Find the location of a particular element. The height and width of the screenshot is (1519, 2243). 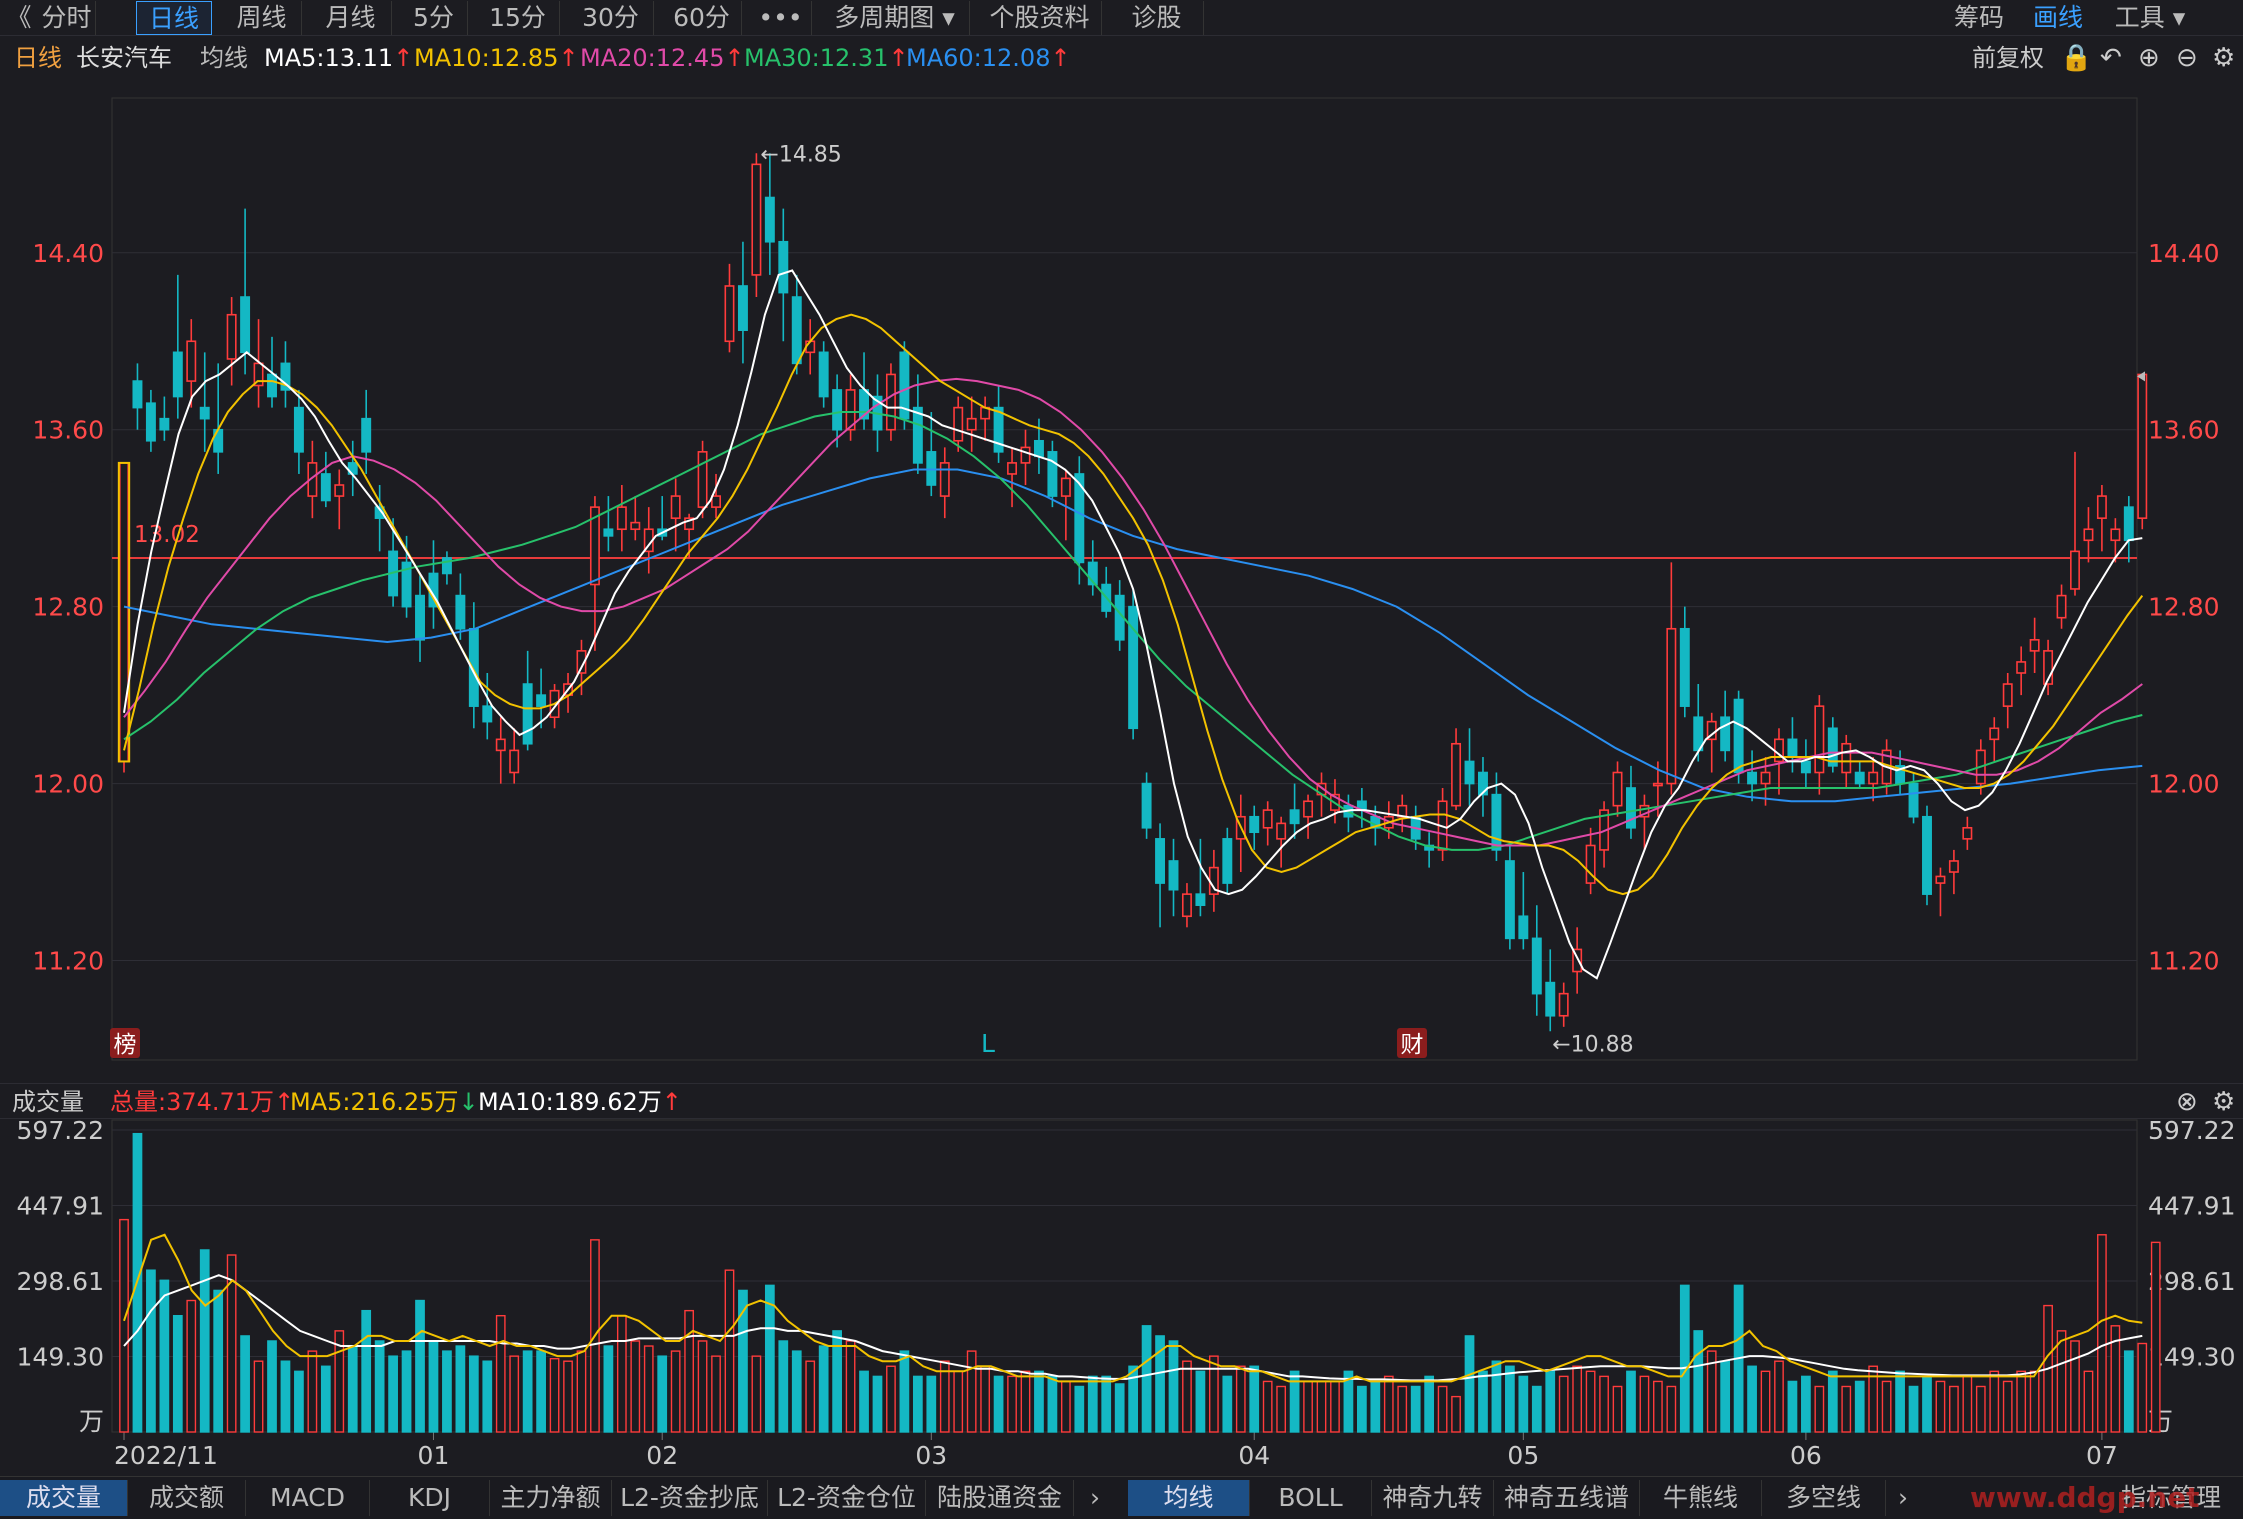

event-badge-bang-label: 榜 is located at coordinates (125, 1045).